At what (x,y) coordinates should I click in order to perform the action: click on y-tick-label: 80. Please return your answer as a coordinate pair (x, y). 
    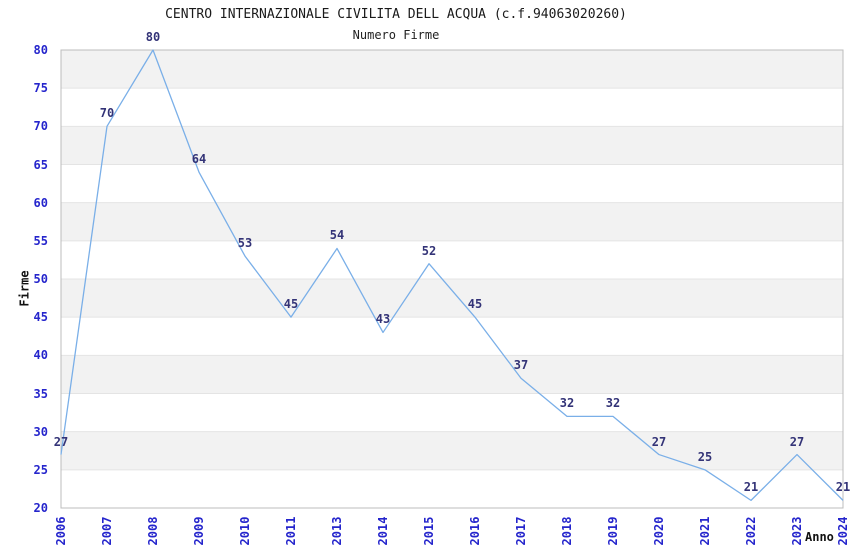
    Looking at the image, I should click on (40, 50).